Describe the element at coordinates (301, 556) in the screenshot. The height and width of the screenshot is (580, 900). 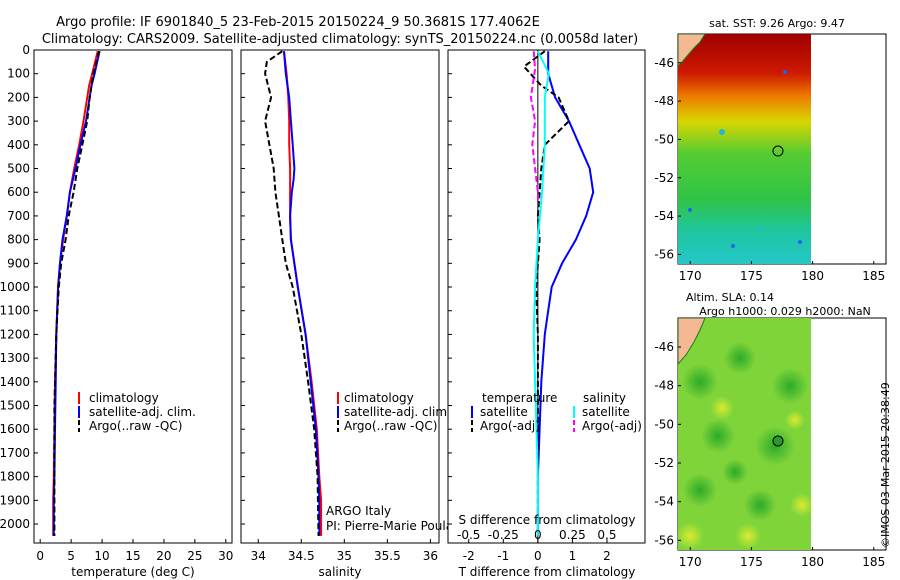
I see `x-tick-label: 34.5` at that location.